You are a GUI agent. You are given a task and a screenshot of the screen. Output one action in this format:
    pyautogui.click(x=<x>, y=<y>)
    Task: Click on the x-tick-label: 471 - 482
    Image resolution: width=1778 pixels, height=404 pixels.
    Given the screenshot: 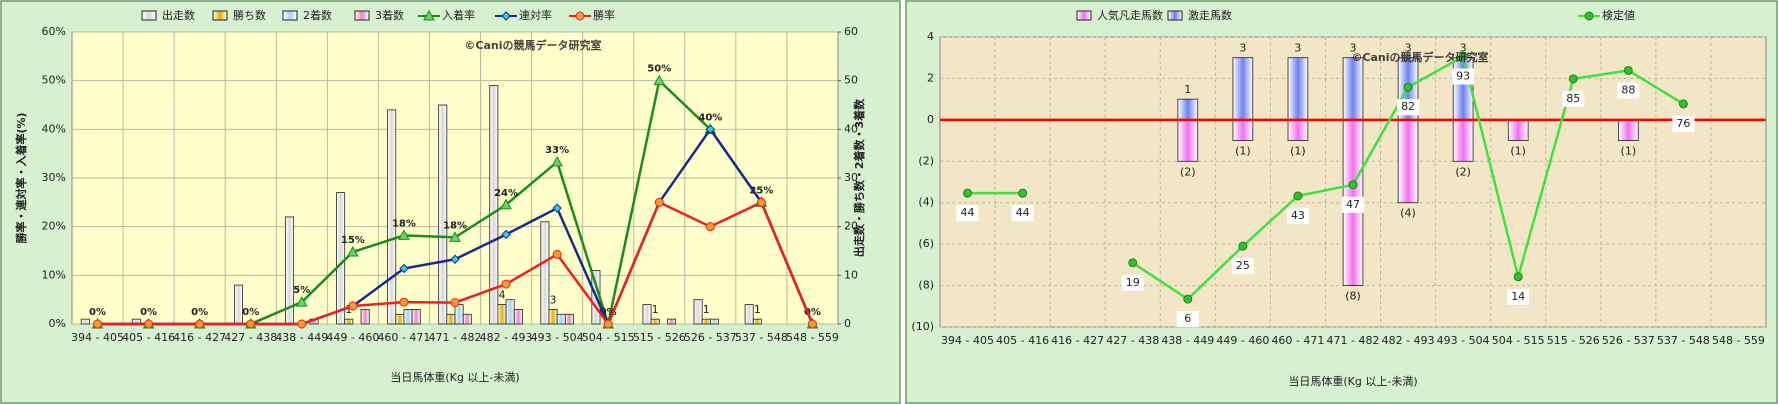 What is the action you would take?
    pyautogui.click(x=1353, y=340)
    